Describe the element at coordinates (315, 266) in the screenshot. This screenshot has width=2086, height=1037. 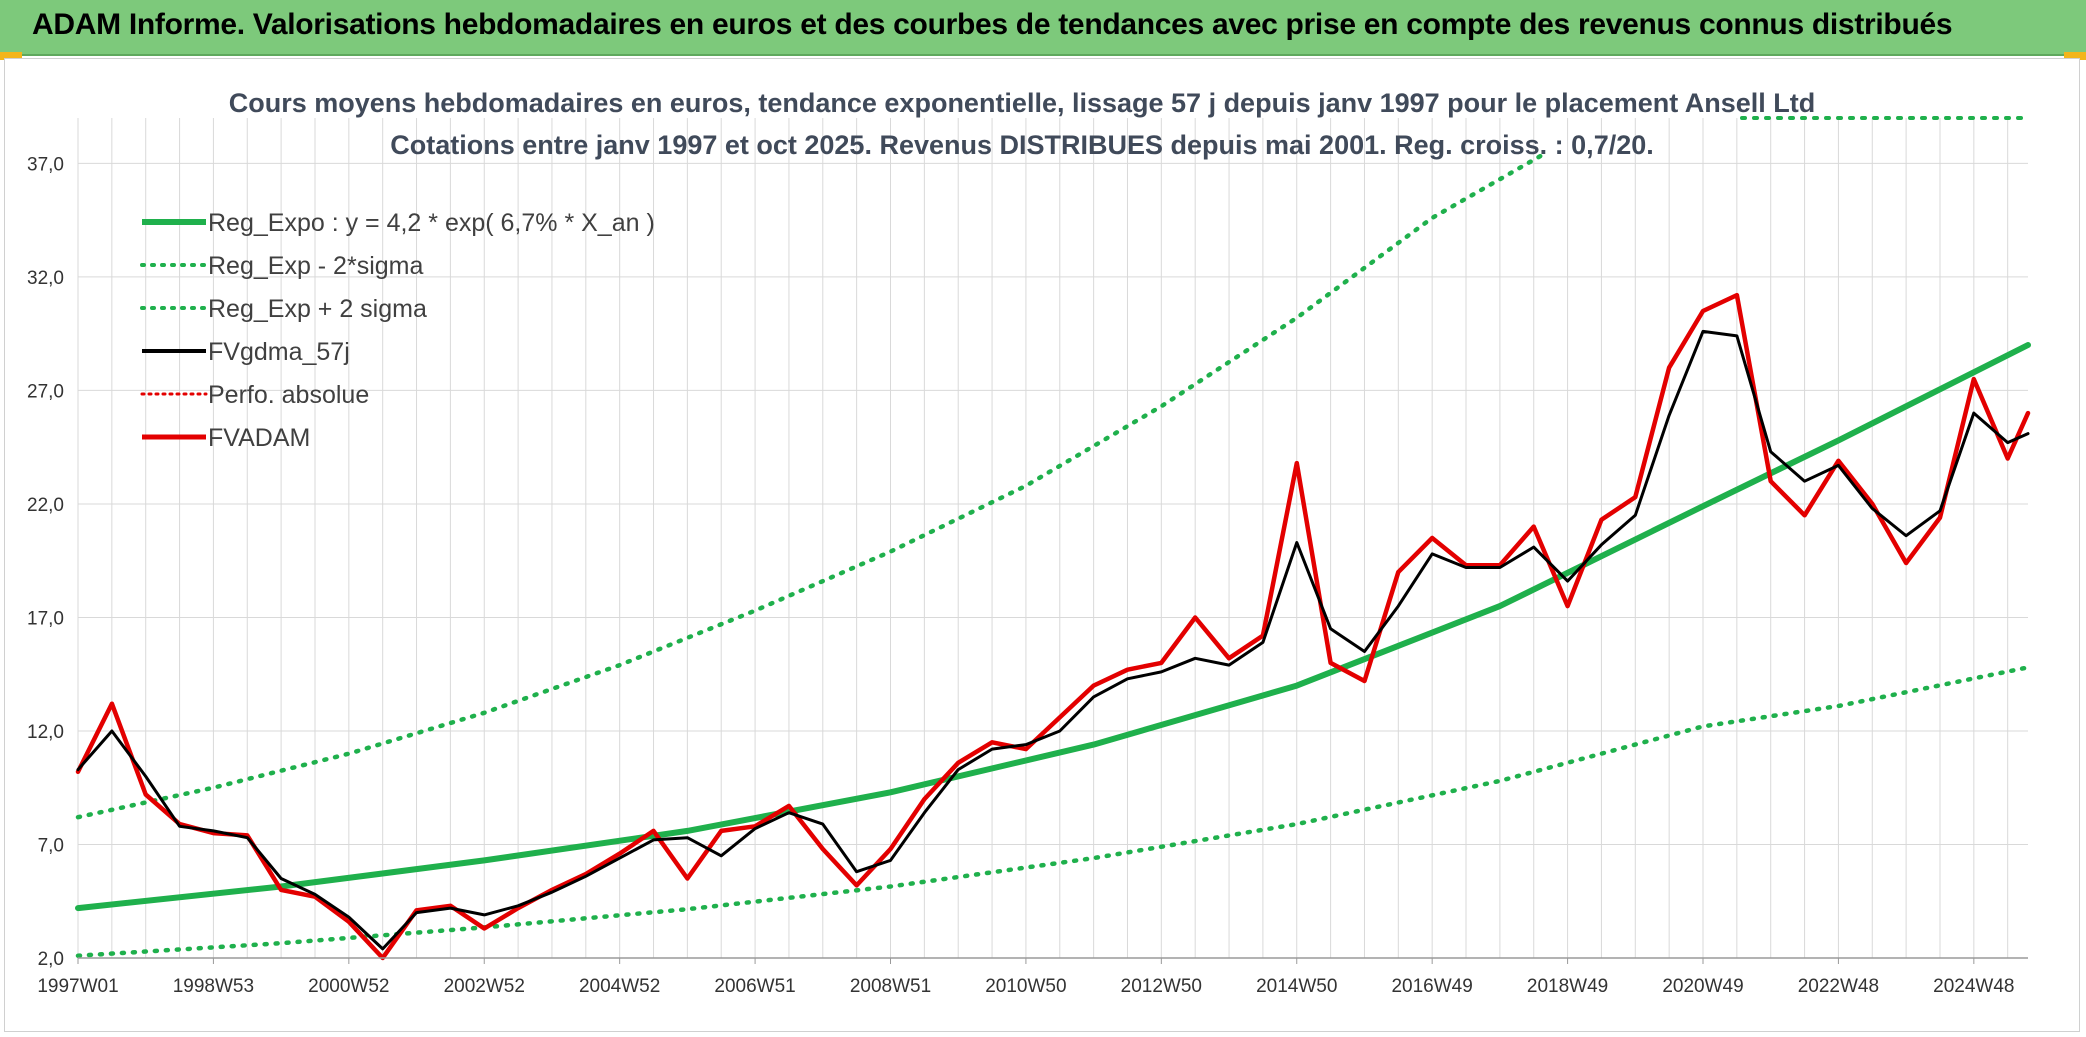
I see `legend-label-reg-minus: Reg_Exp - 2*sigma` at that location.